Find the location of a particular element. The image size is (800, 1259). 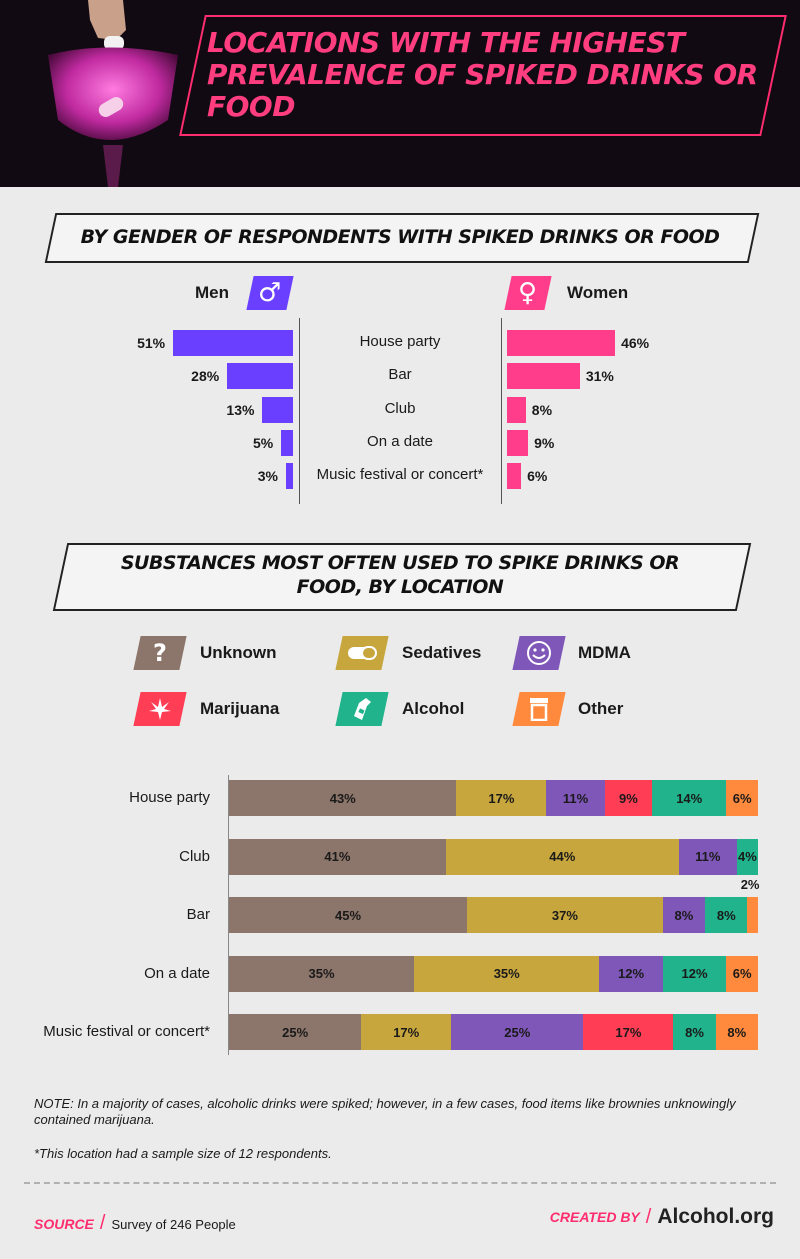

brand-logo: Alcohol.org is located at coordinates (715, 1216).